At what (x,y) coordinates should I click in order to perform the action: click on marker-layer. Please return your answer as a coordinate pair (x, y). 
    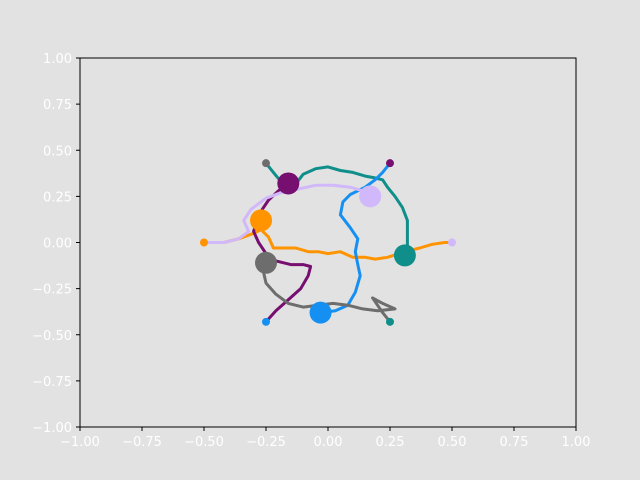
    Looking at the image, I should click on (328, 242).